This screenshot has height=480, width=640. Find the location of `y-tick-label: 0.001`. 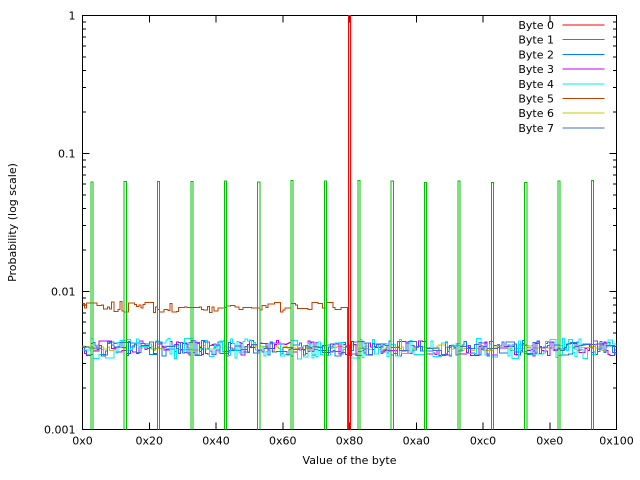

y-tick-label: 0.001 is located at coordinates (60, 430).